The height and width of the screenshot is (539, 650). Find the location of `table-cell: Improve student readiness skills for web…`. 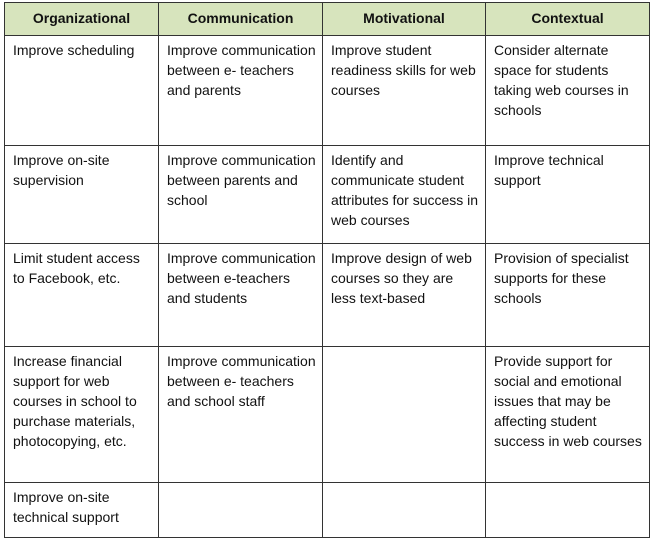

table-cell: Improve student readiness skills for web… is located at coordinates (404, 90).